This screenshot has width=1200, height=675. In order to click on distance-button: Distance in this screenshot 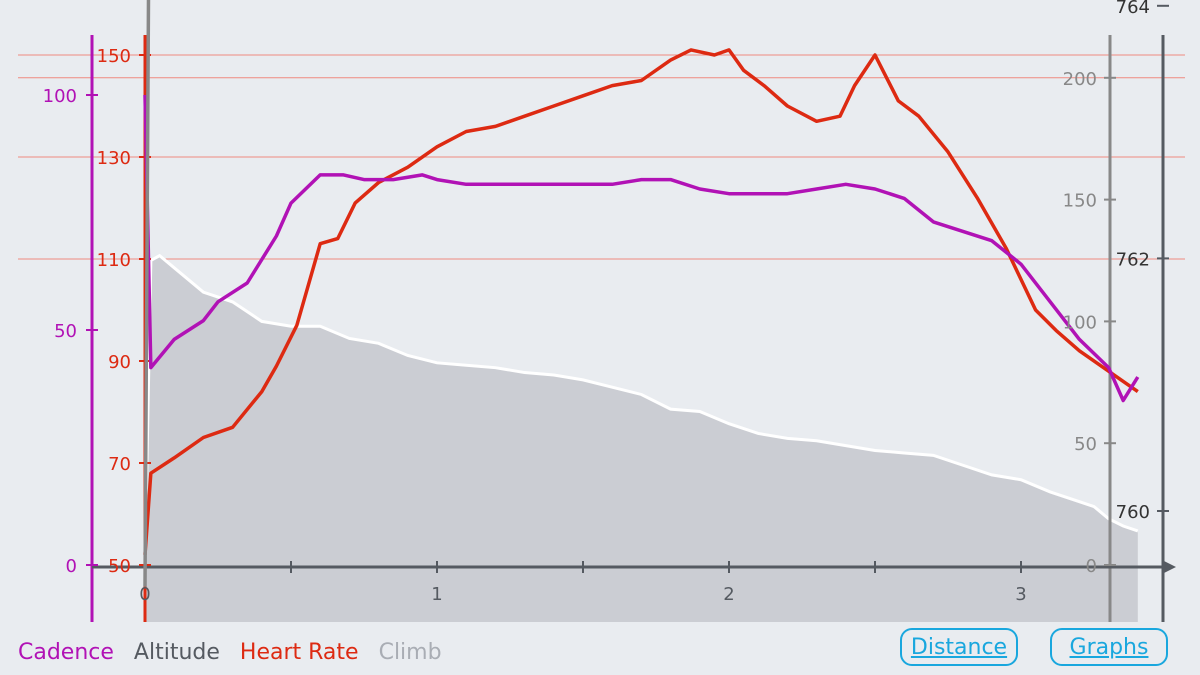, I will do `click(959, 647)`.